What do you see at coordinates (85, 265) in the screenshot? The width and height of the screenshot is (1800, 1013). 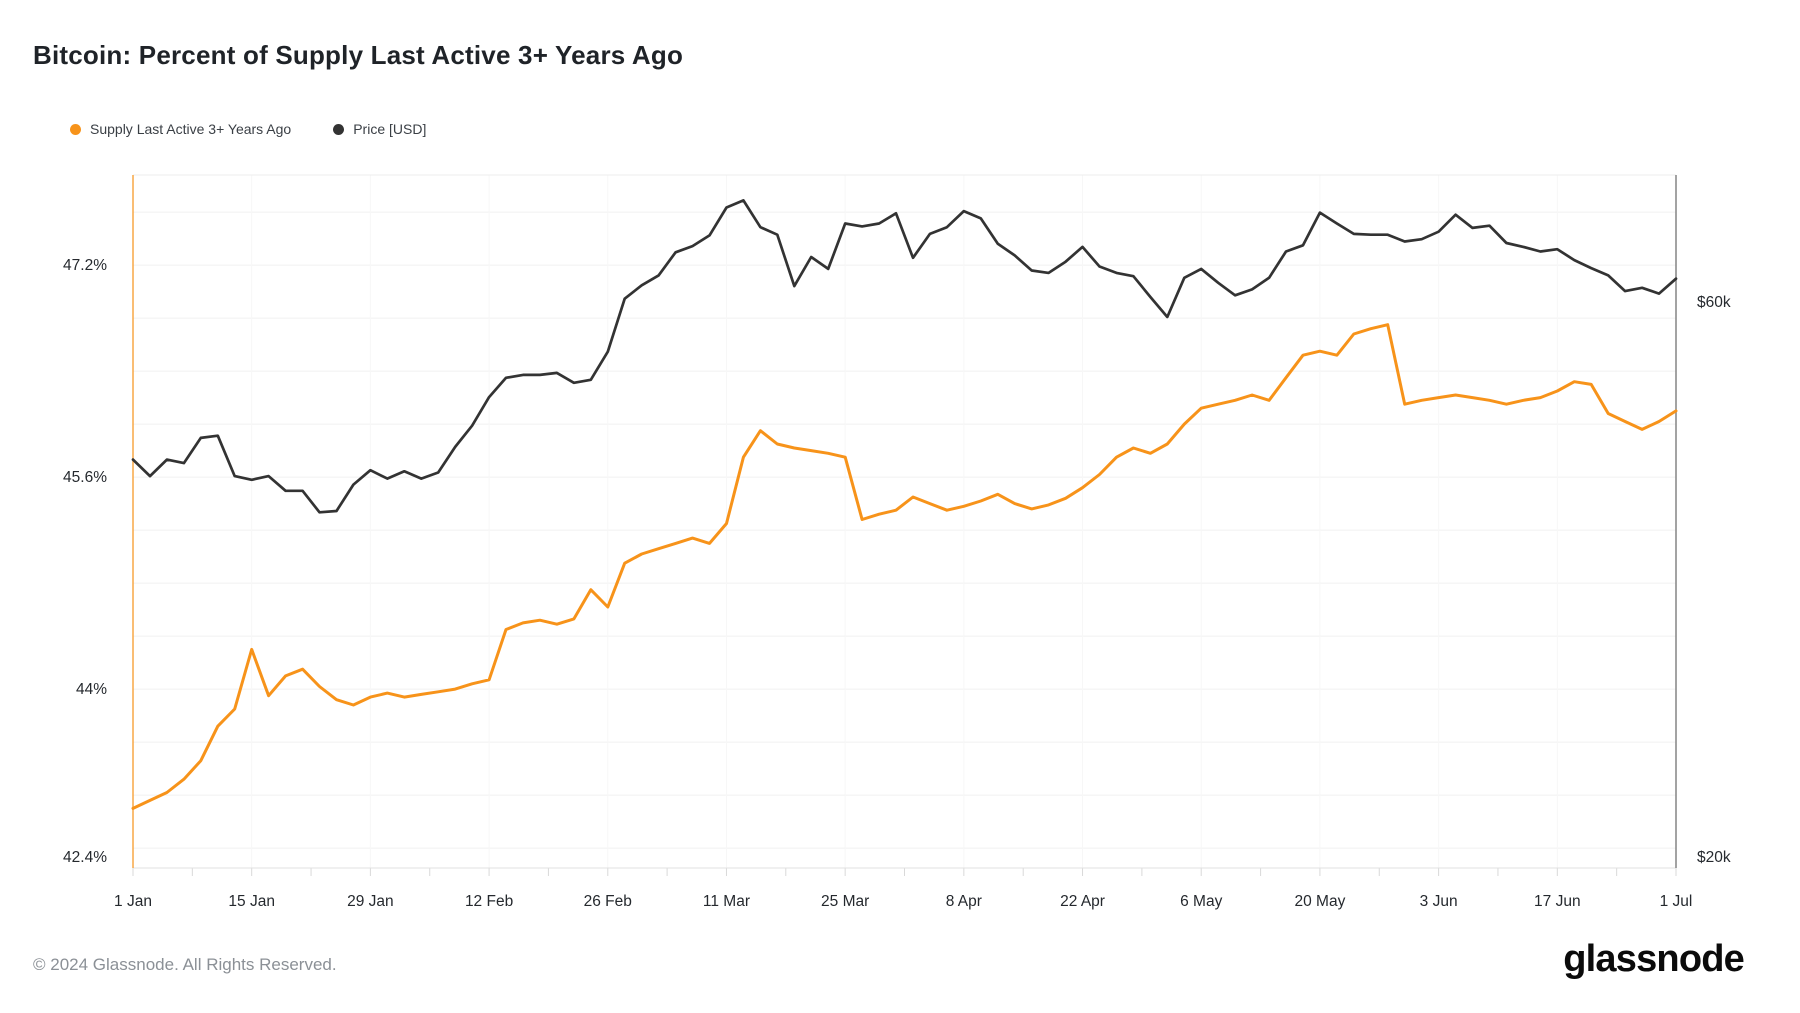 I see `left-axis-label: 47.2%` at bounding box center [85, 265].